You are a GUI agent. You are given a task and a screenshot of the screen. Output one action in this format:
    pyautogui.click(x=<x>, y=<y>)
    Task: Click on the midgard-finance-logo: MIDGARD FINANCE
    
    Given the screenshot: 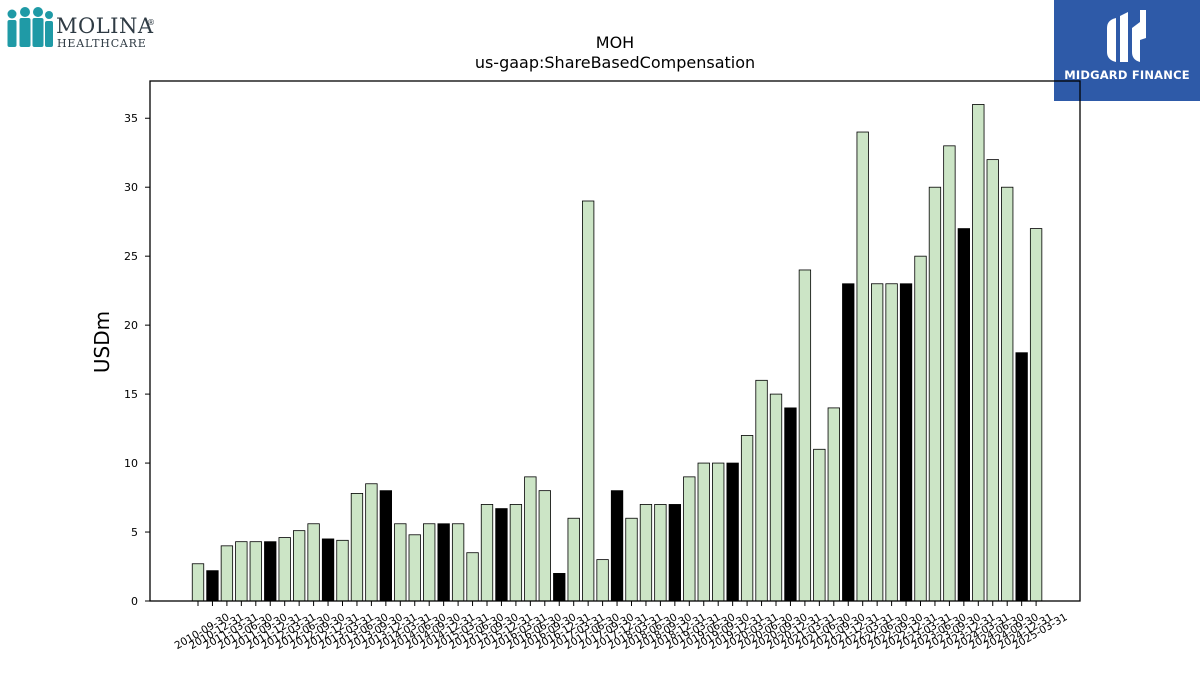 What is the action you would take?
    pyautogui.click(x=1127, y=50)
    